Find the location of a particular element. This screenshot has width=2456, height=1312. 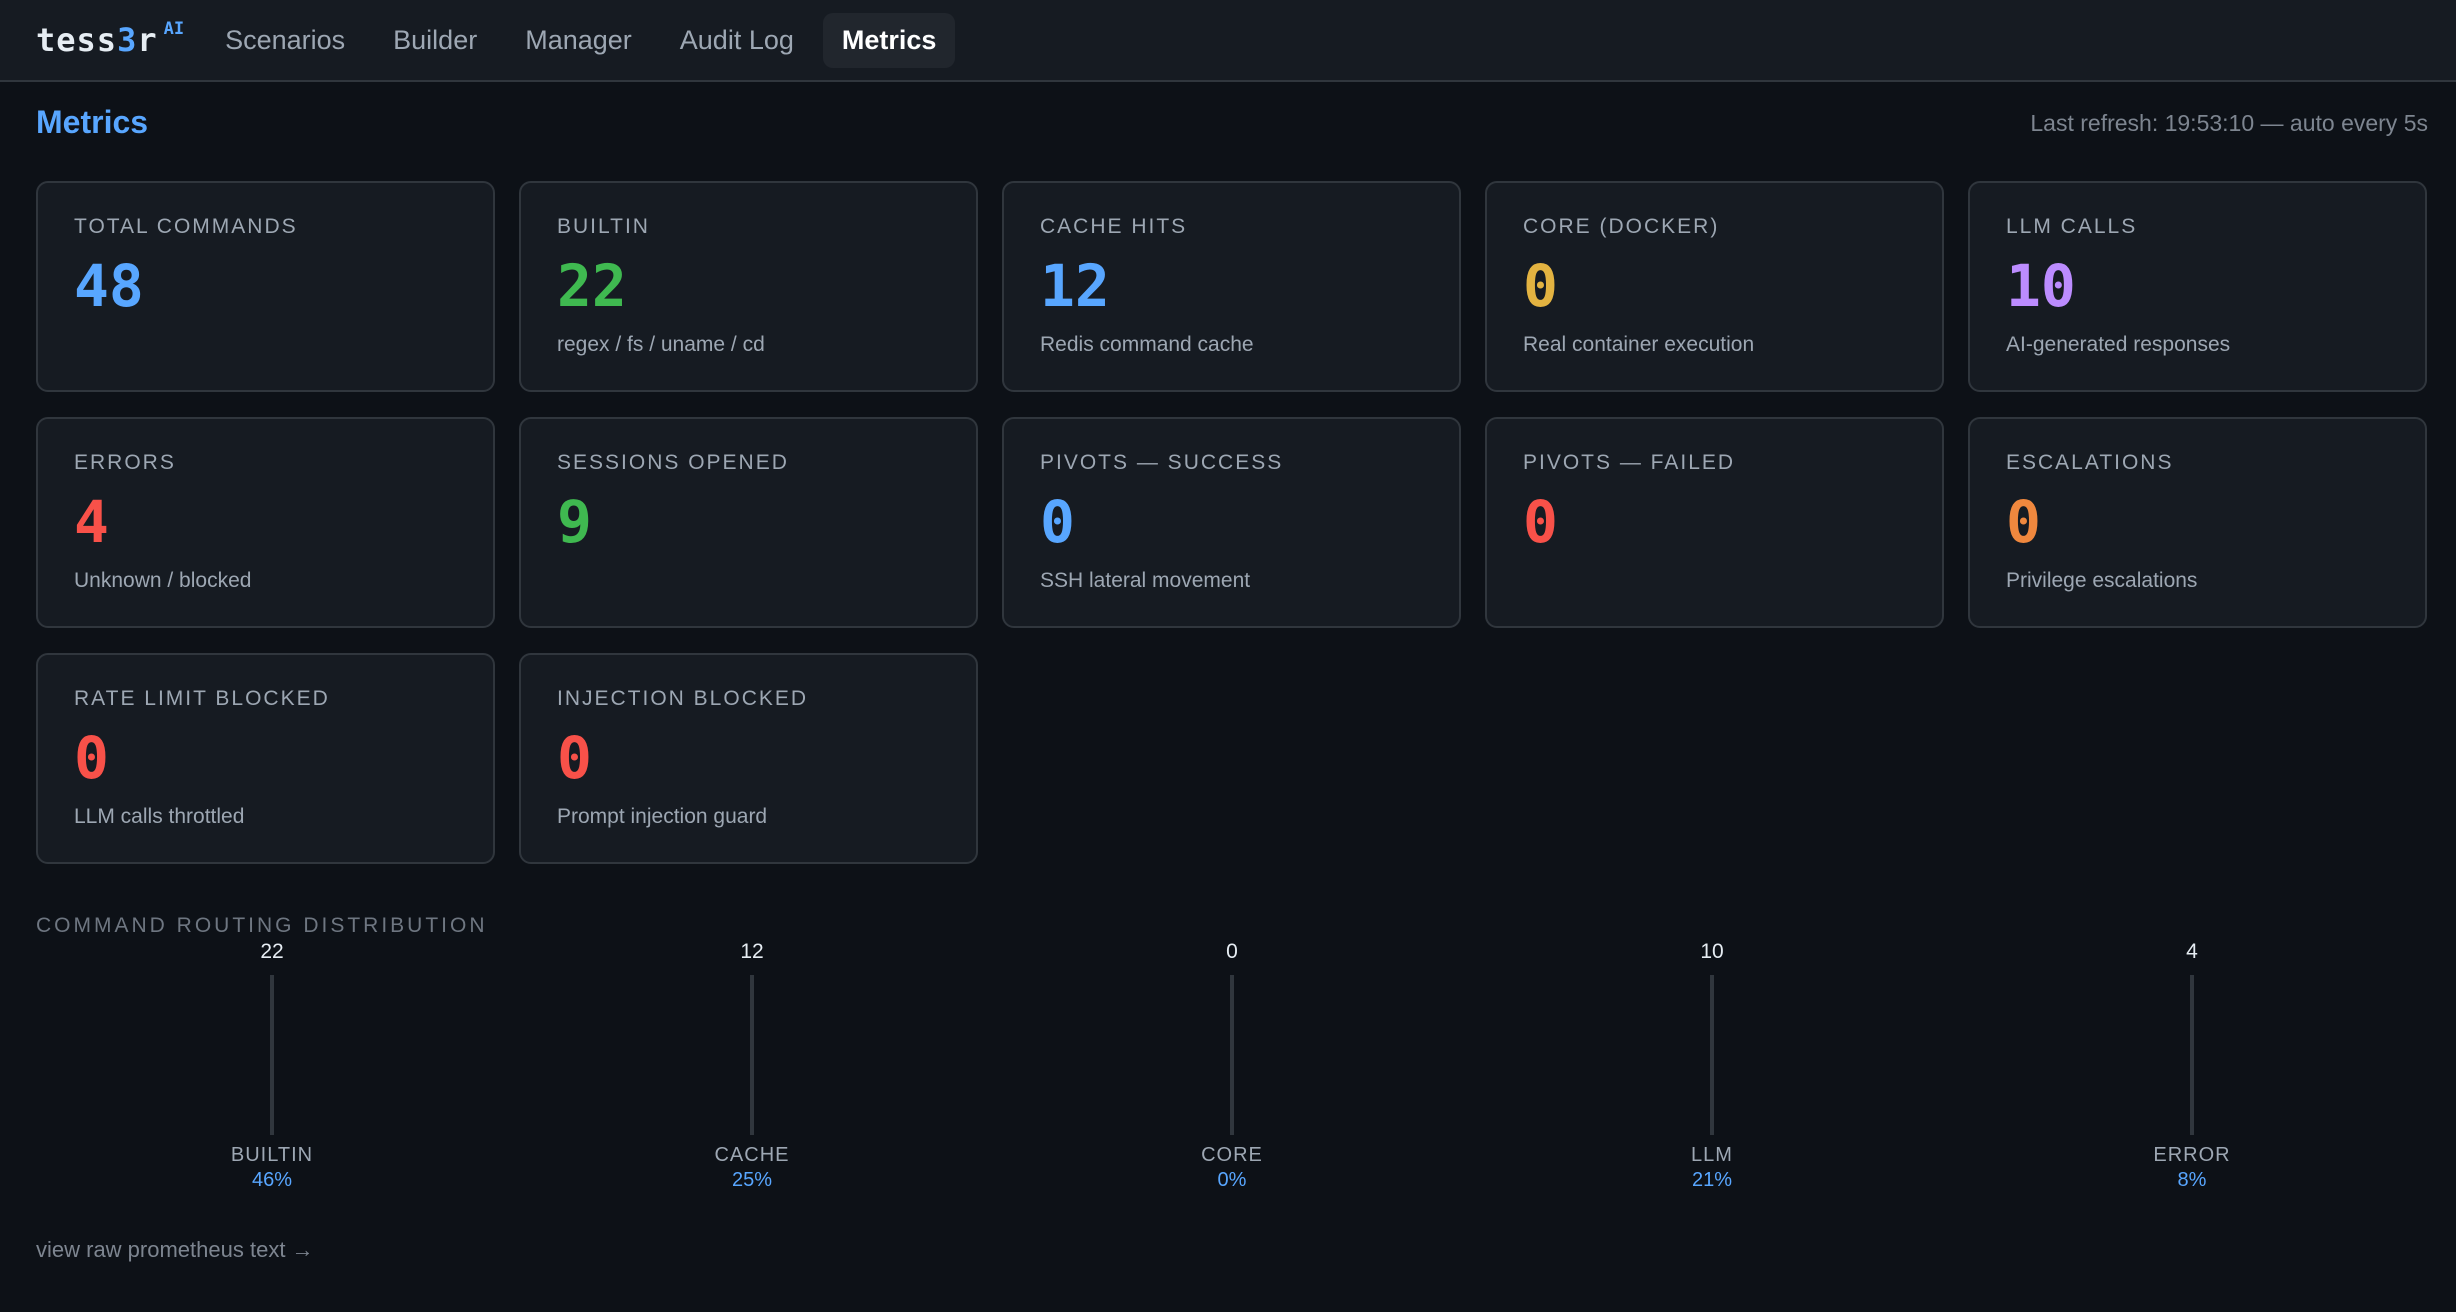

brand-ai-badge: AI is located at coordinates (174, 29).